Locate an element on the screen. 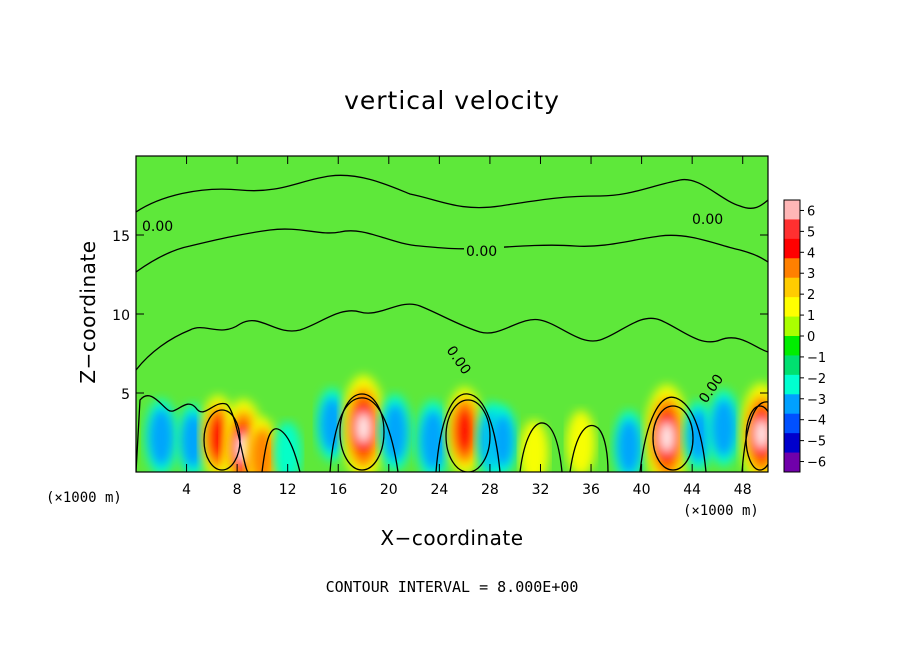 This screenshot has width=904, height=654. y-tick-label-10: 10 is located at coordinates (121, 316).